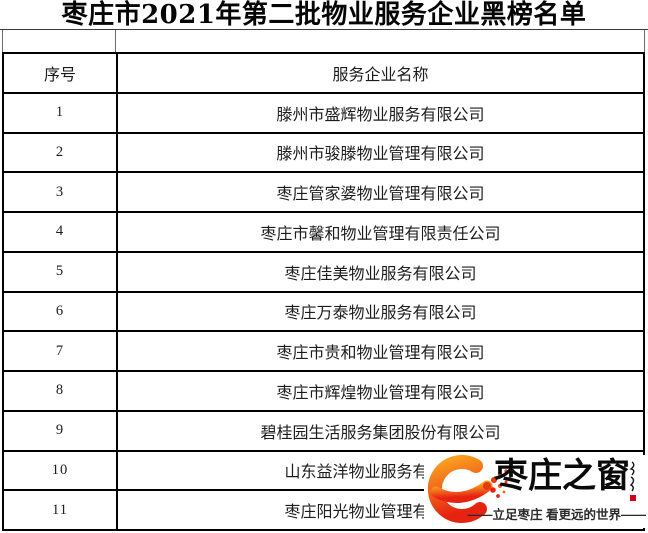 The width and height of the screenshot is (648, 533). I want to click on company-name: 滕州市盛辉物业服务有限公司, so click(380, 112).